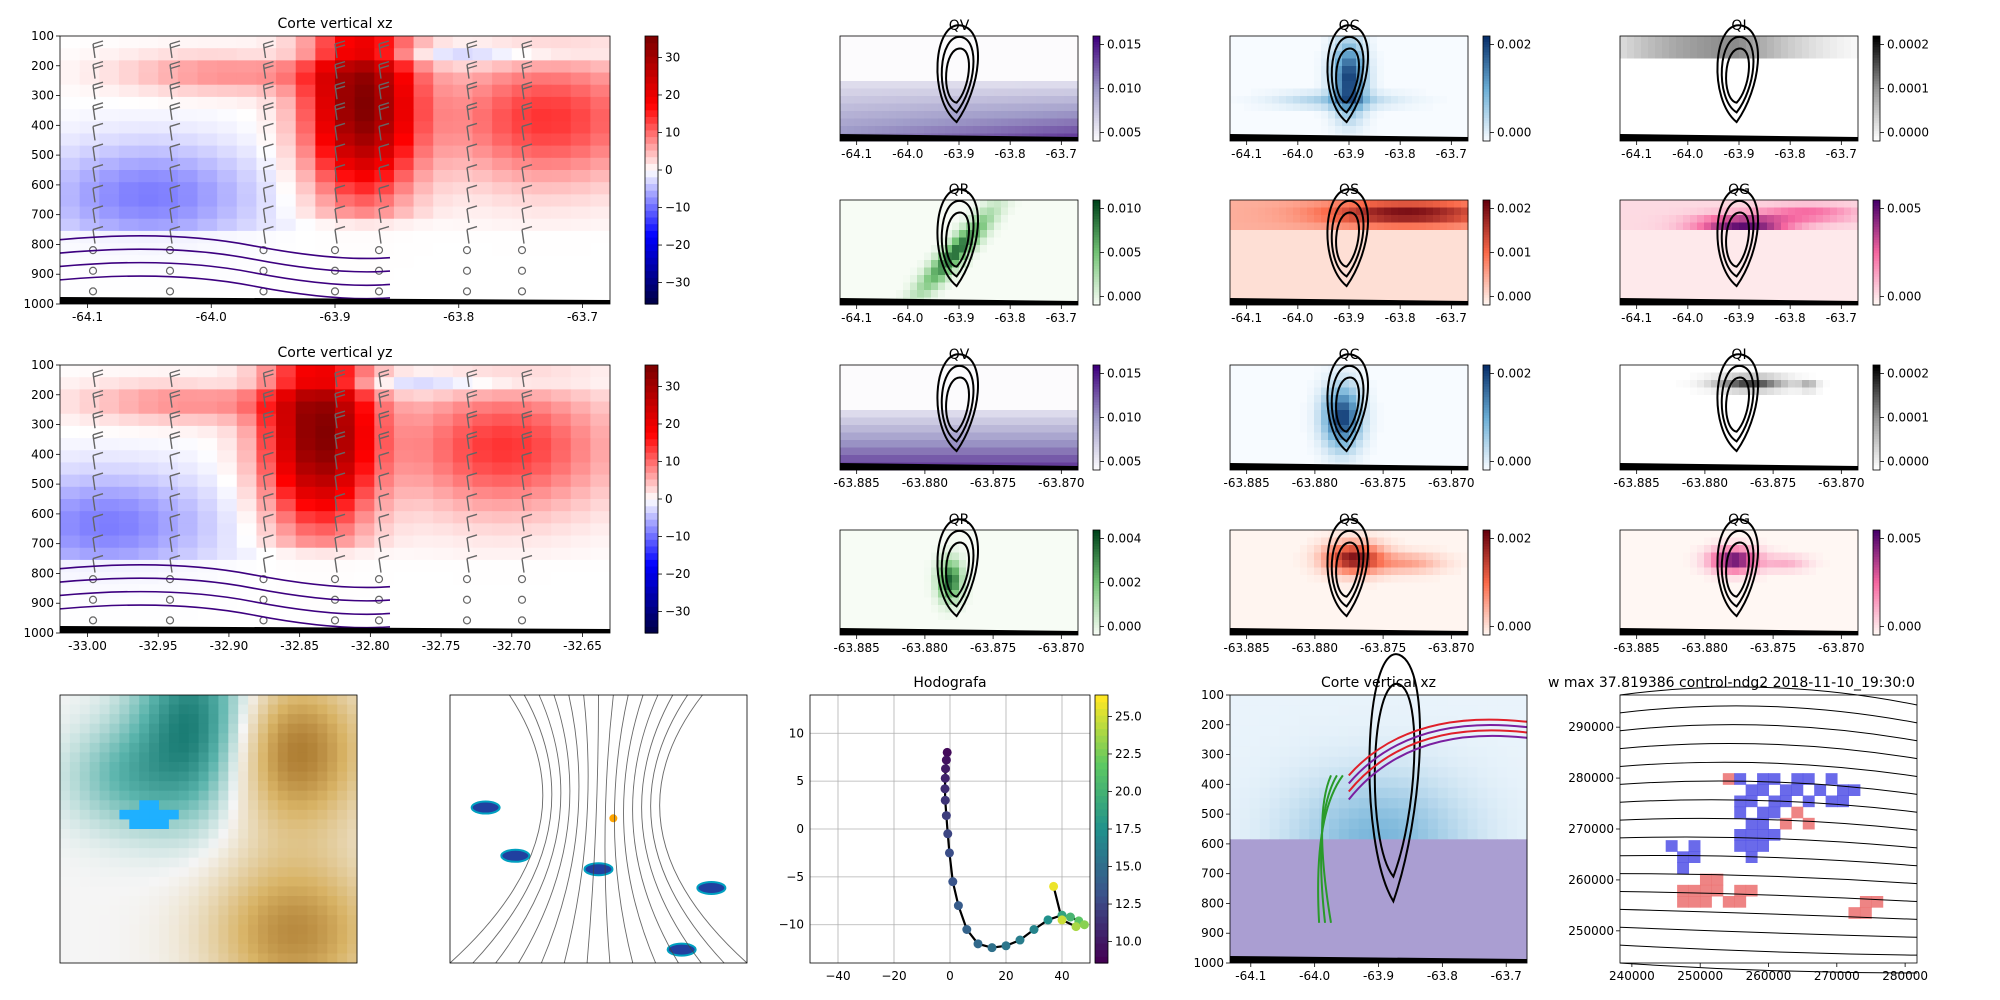  What do you see at coordinates (651, 610) in the screenshot?
I see `yz-panel-colorbar-band` at bounding box center [651, 610].